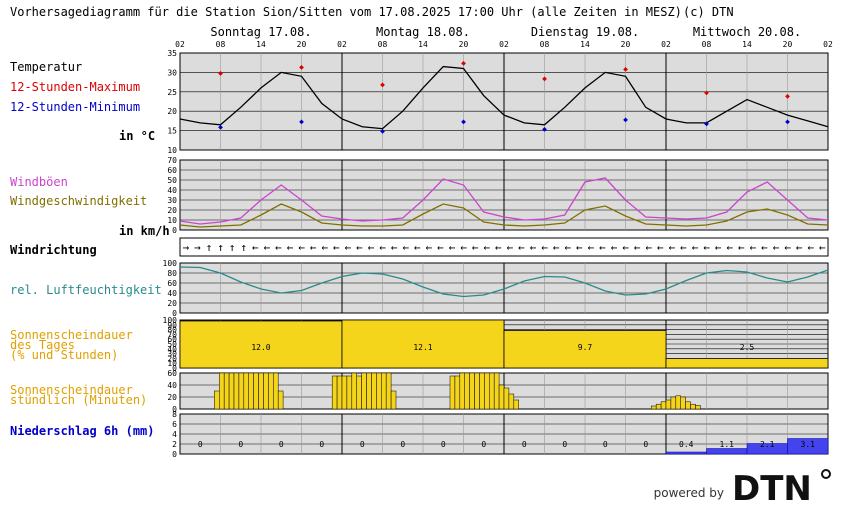 This screenshot has height=524, width=850. Describe the element at coordinates (172, 325) in the screenshot. I see `y-tick-label: 90` at that location.